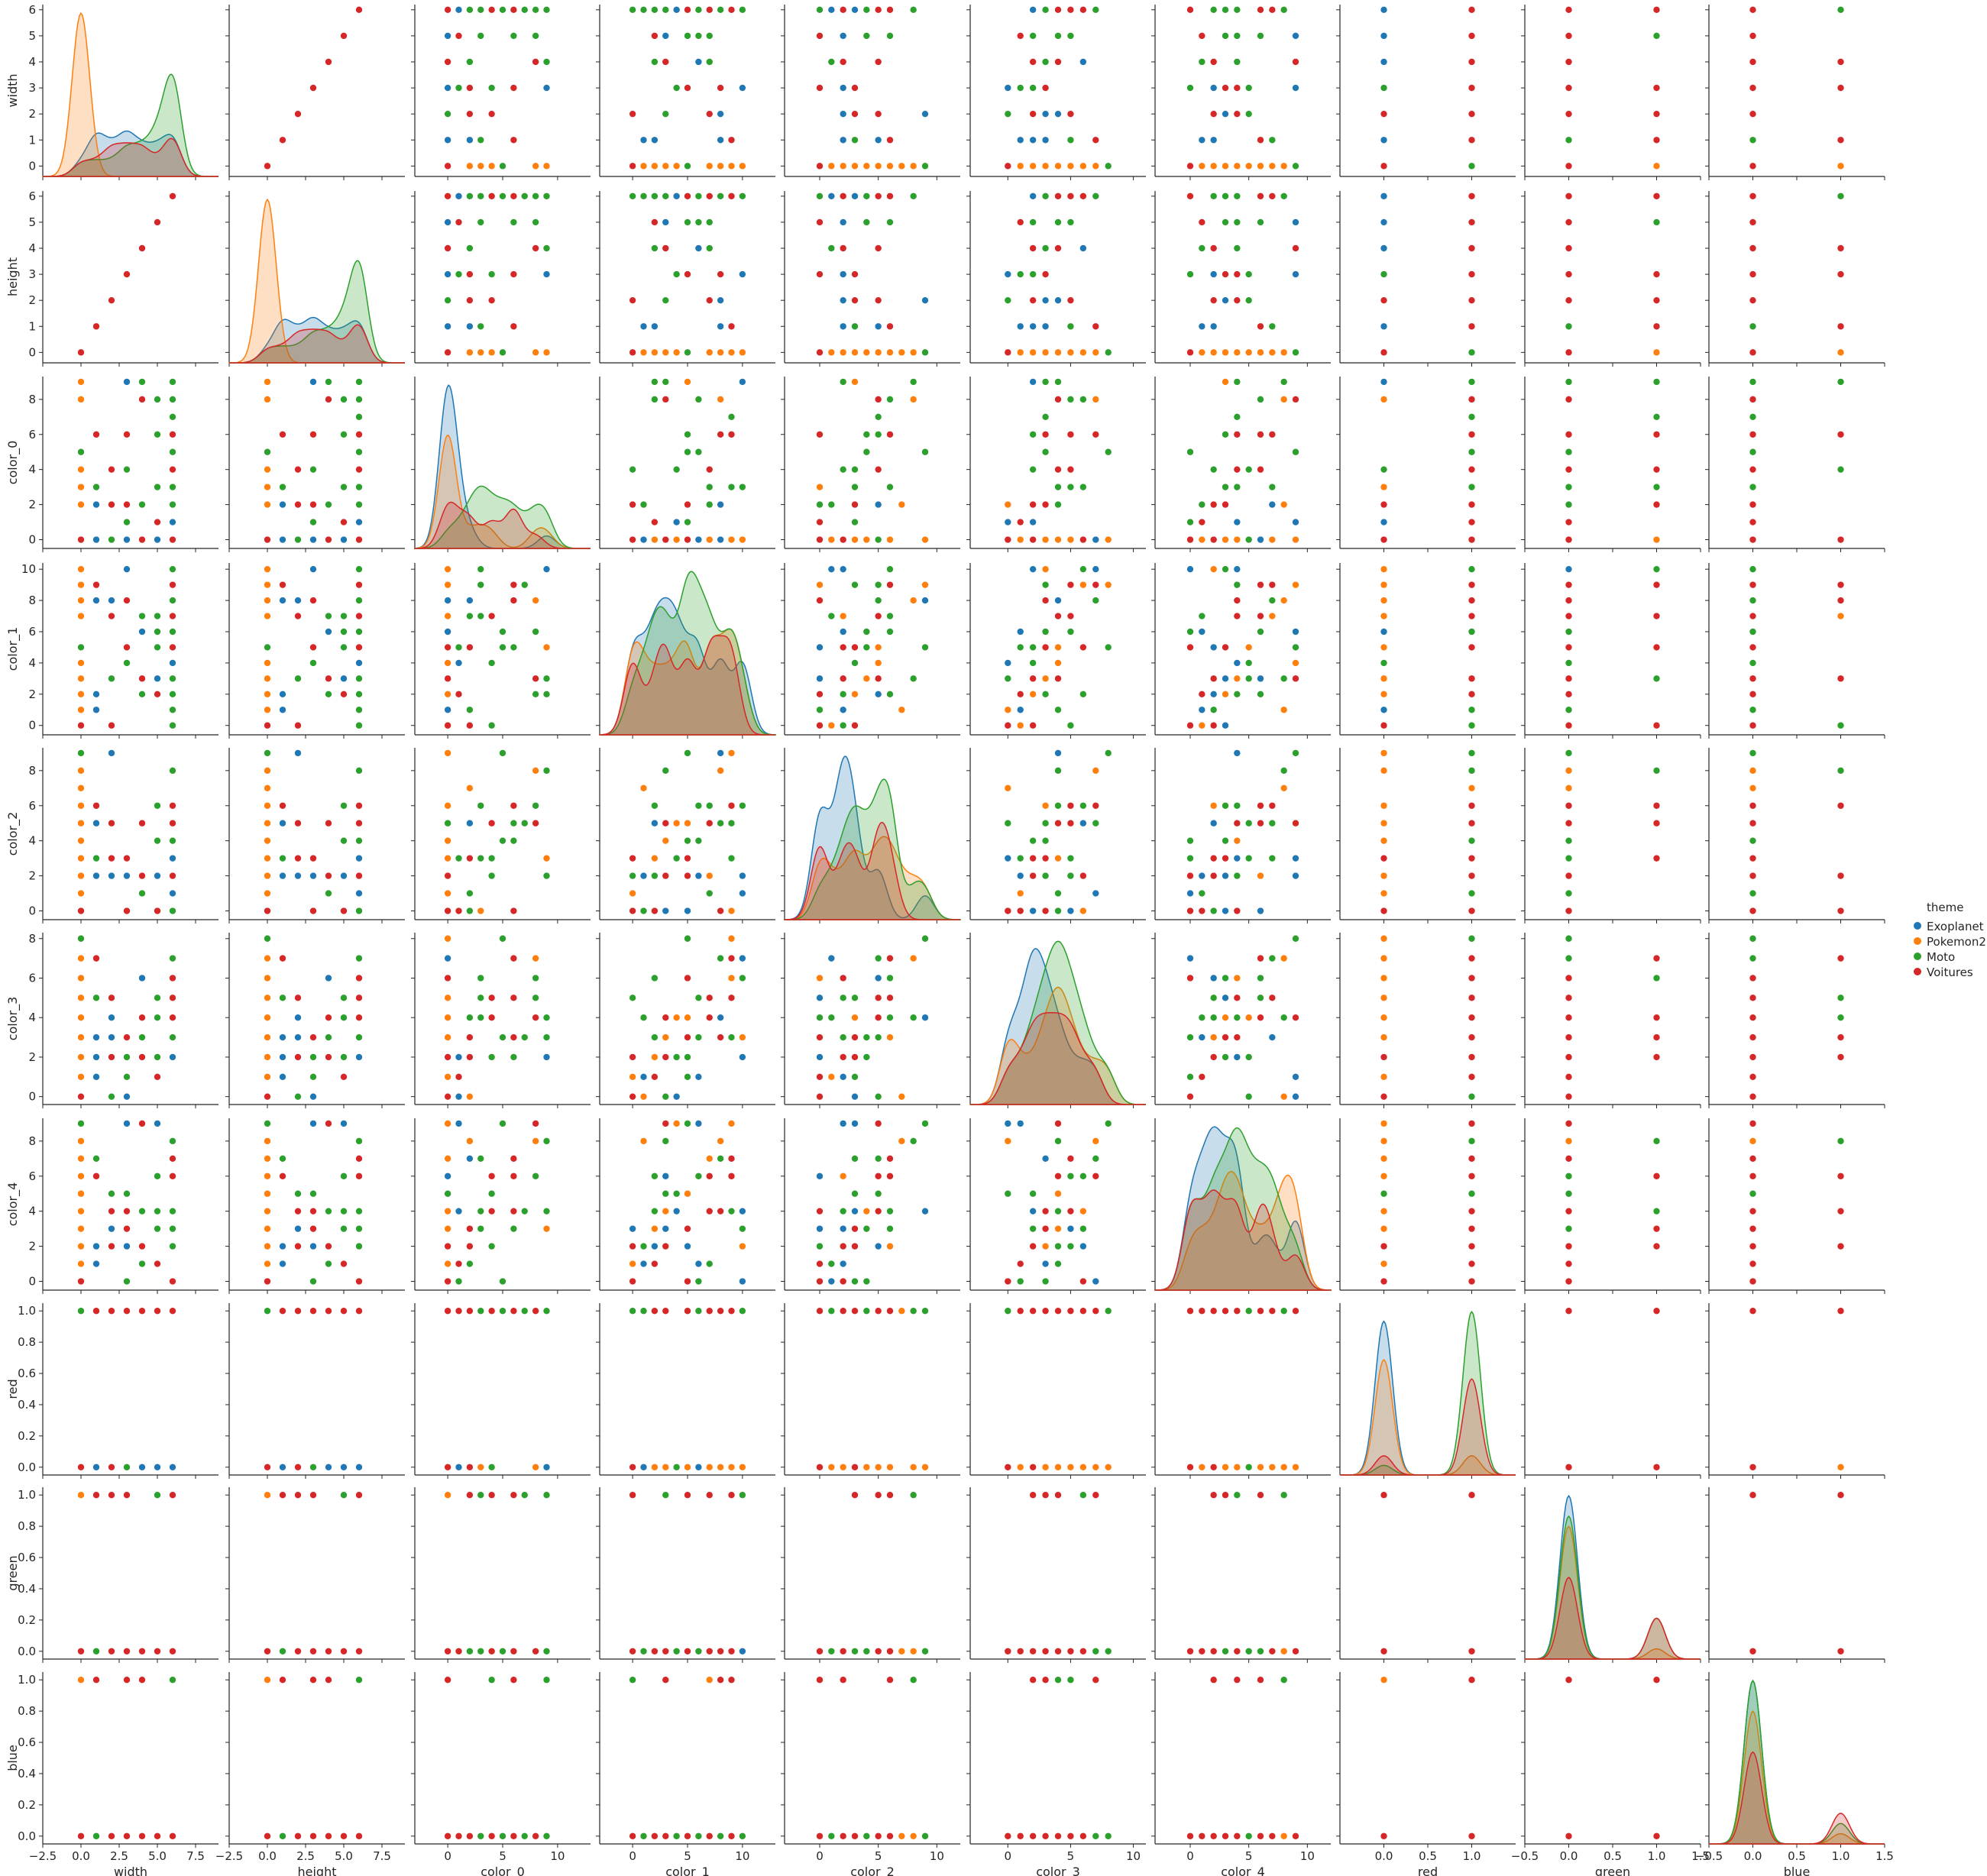  I want to click on y-tick-label: 1, so click(32, 140).